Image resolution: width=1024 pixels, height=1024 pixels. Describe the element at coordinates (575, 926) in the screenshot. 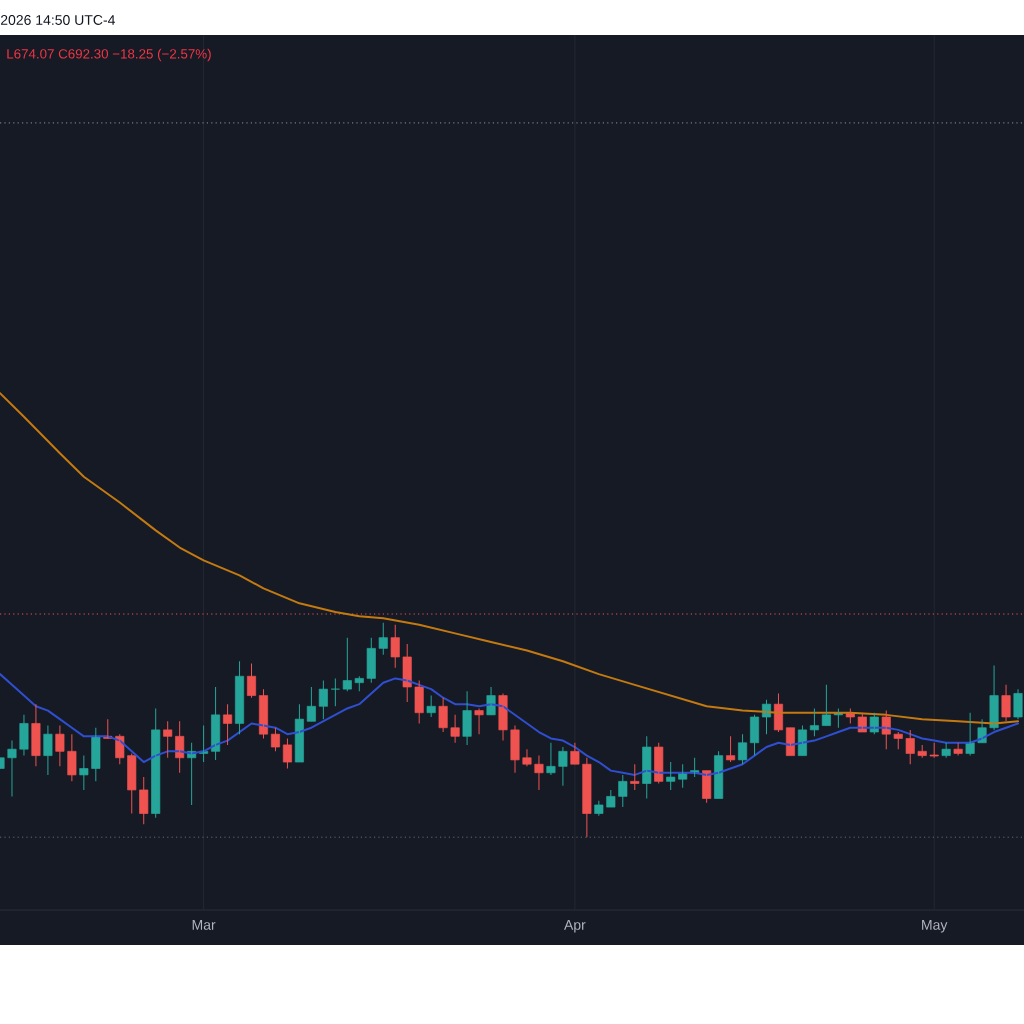

I see `x-tick-label: Apr` at that location.